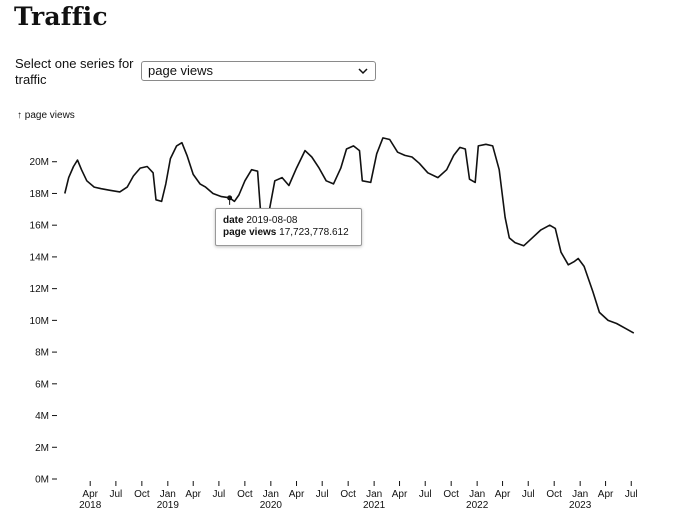 This screenshot has width=680, height=524. Describe the element at coordinates (580, 505) in the screenshot. I see `x-tick-year-label: 2023` at that location.